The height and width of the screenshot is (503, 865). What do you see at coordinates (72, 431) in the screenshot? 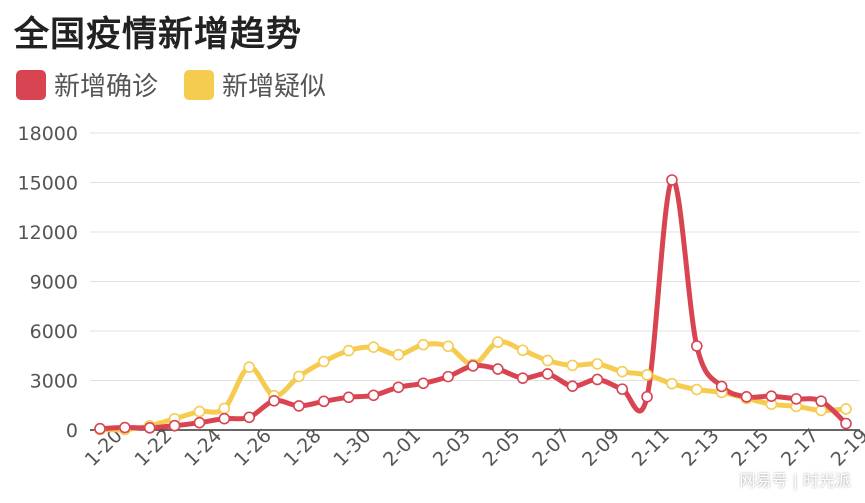
I see `y-tick-label: 0` at bounding box center [72, 431].